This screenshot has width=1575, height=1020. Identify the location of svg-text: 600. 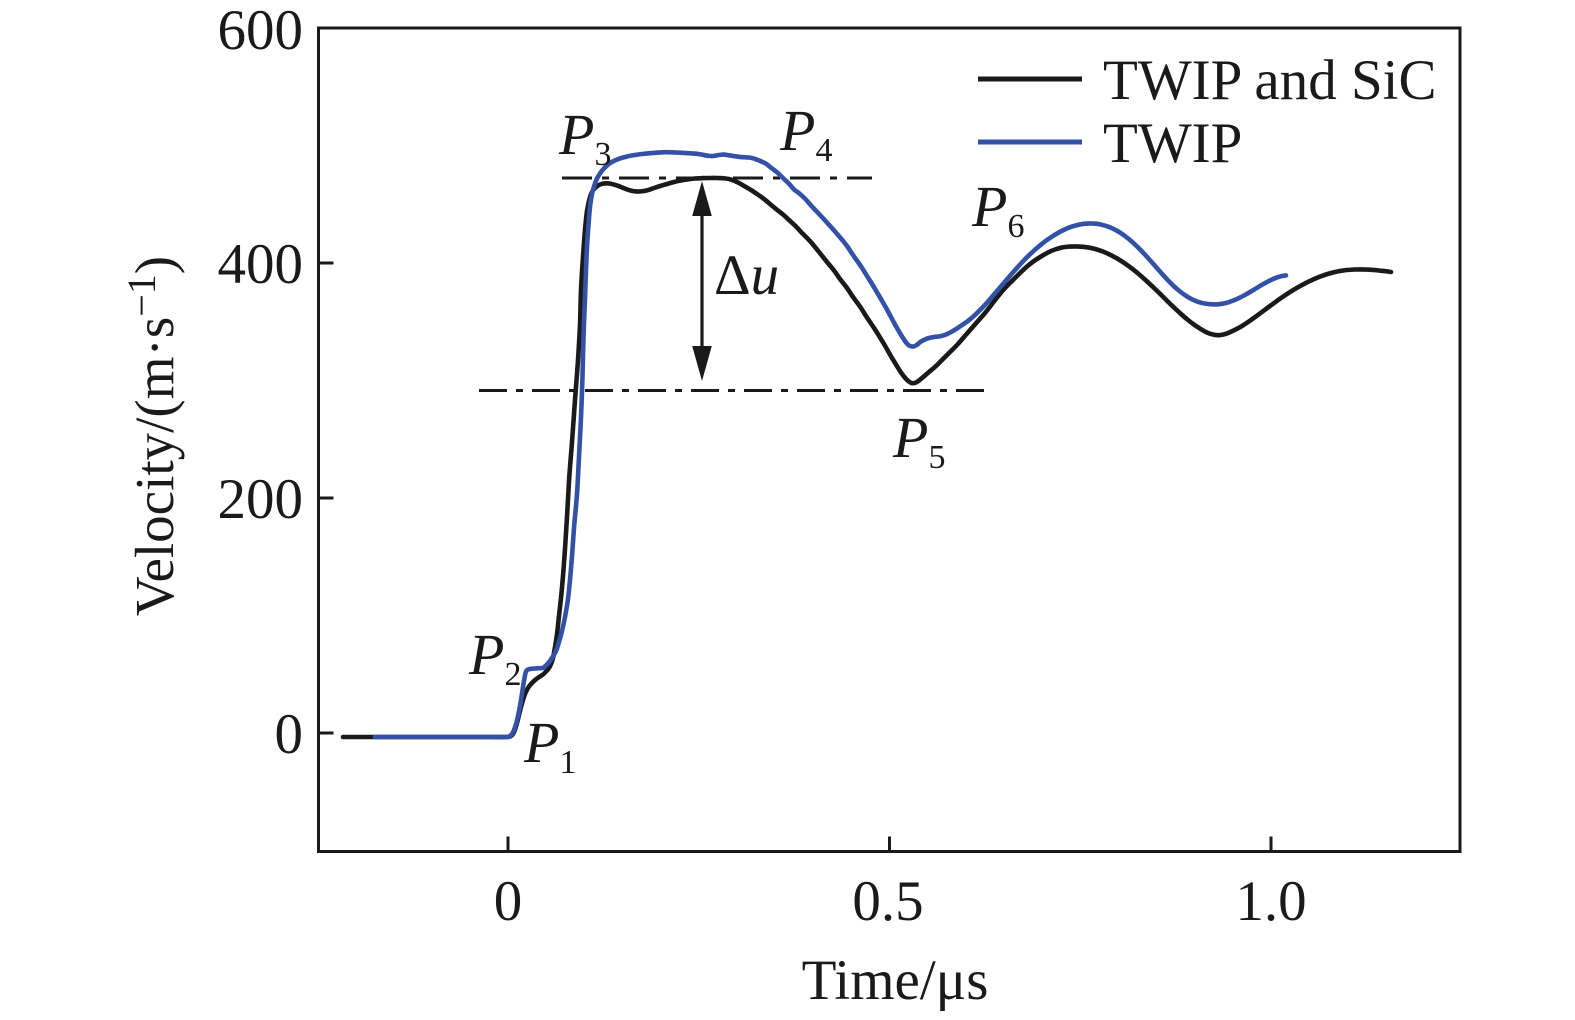
(261, 31).